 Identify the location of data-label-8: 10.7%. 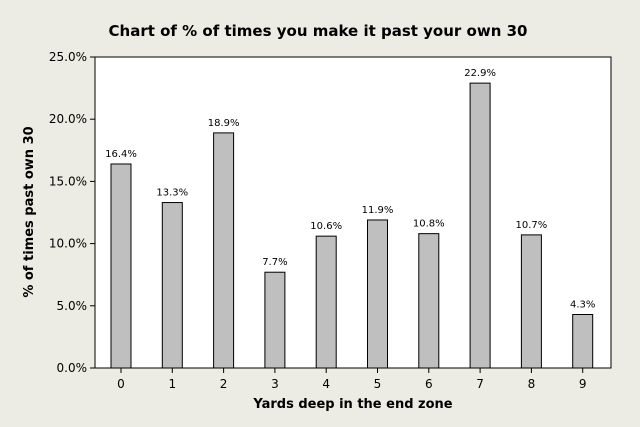
(532, 225).